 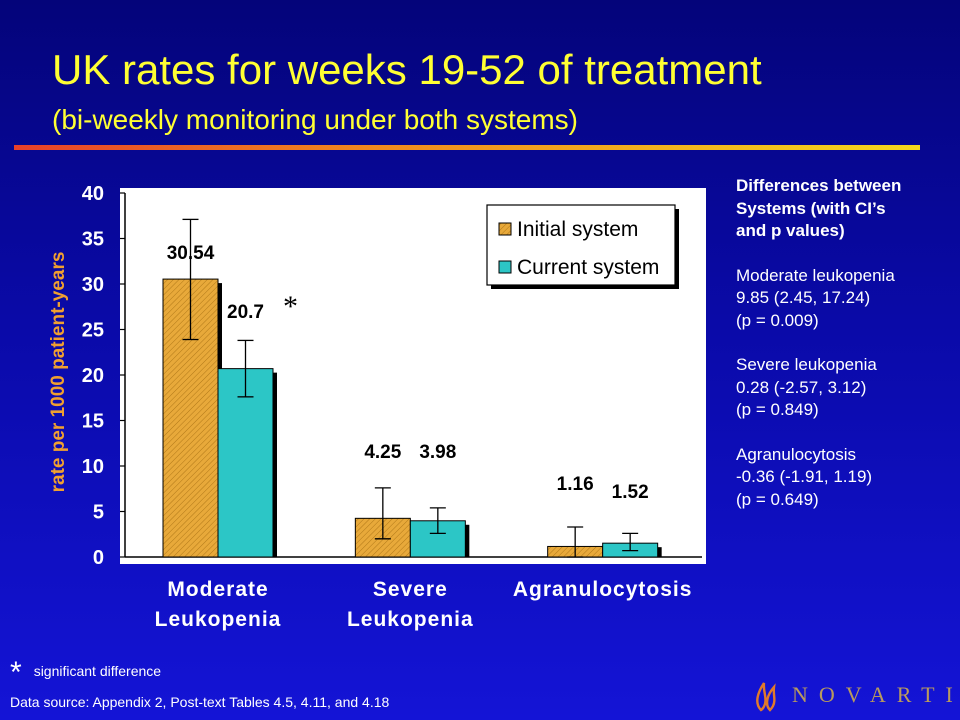 I want to click on y-tick-label: 5, so click(x=98, y=513).